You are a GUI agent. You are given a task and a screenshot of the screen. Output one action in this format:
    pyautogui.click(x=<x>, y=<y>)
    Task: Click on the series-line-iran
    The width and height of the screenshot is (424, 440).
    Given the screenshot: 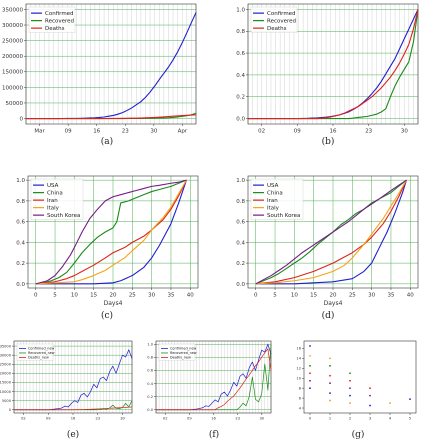 What is the action you would take?
    pyautogui.click(x=111, y=232)
    